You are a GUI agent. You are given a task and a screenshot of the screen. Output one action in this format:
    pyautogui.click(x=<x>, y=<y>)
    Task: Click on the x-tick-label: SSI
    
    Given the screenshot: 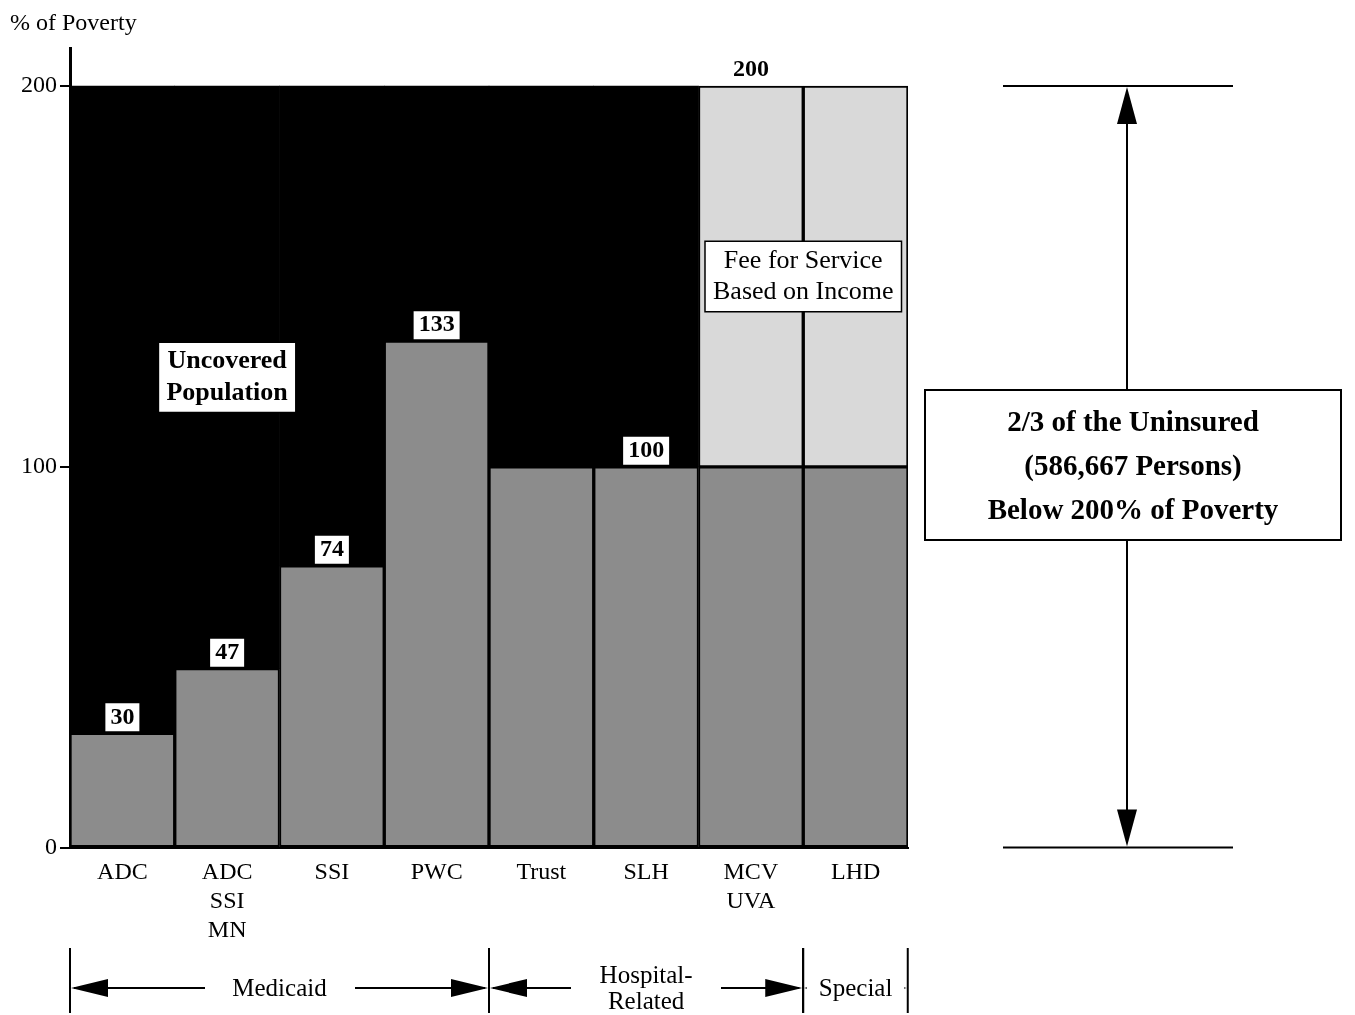 What is the action you would take?
    pyautogui.click(x=332, y=871)
    